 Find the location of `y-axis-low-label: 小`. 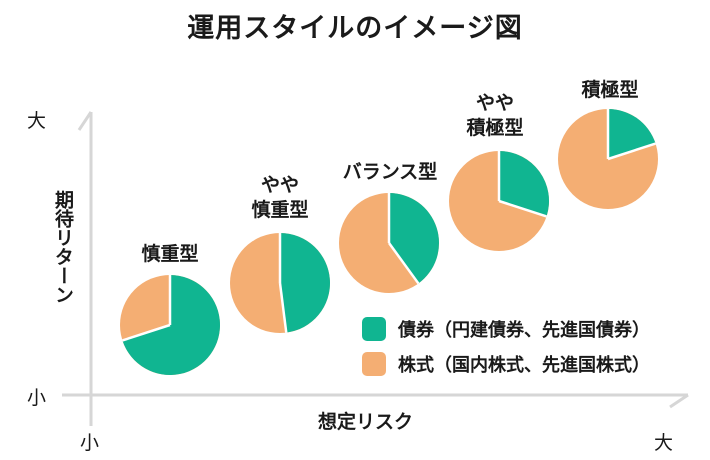

y-axis-low-label: 小 is located at coordinates (37, 398).